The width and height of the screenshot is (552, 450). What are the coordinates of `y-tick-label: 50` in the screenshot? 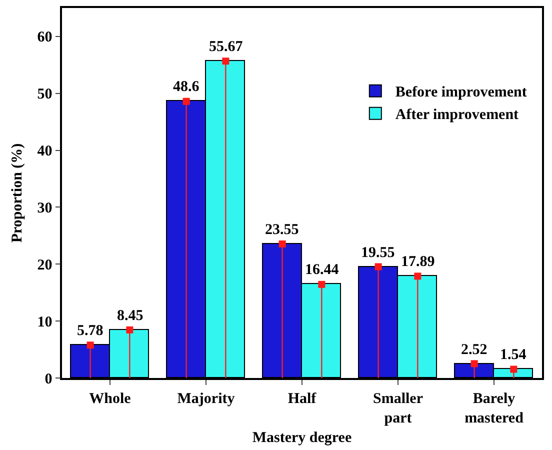 It's located at (44, 94).